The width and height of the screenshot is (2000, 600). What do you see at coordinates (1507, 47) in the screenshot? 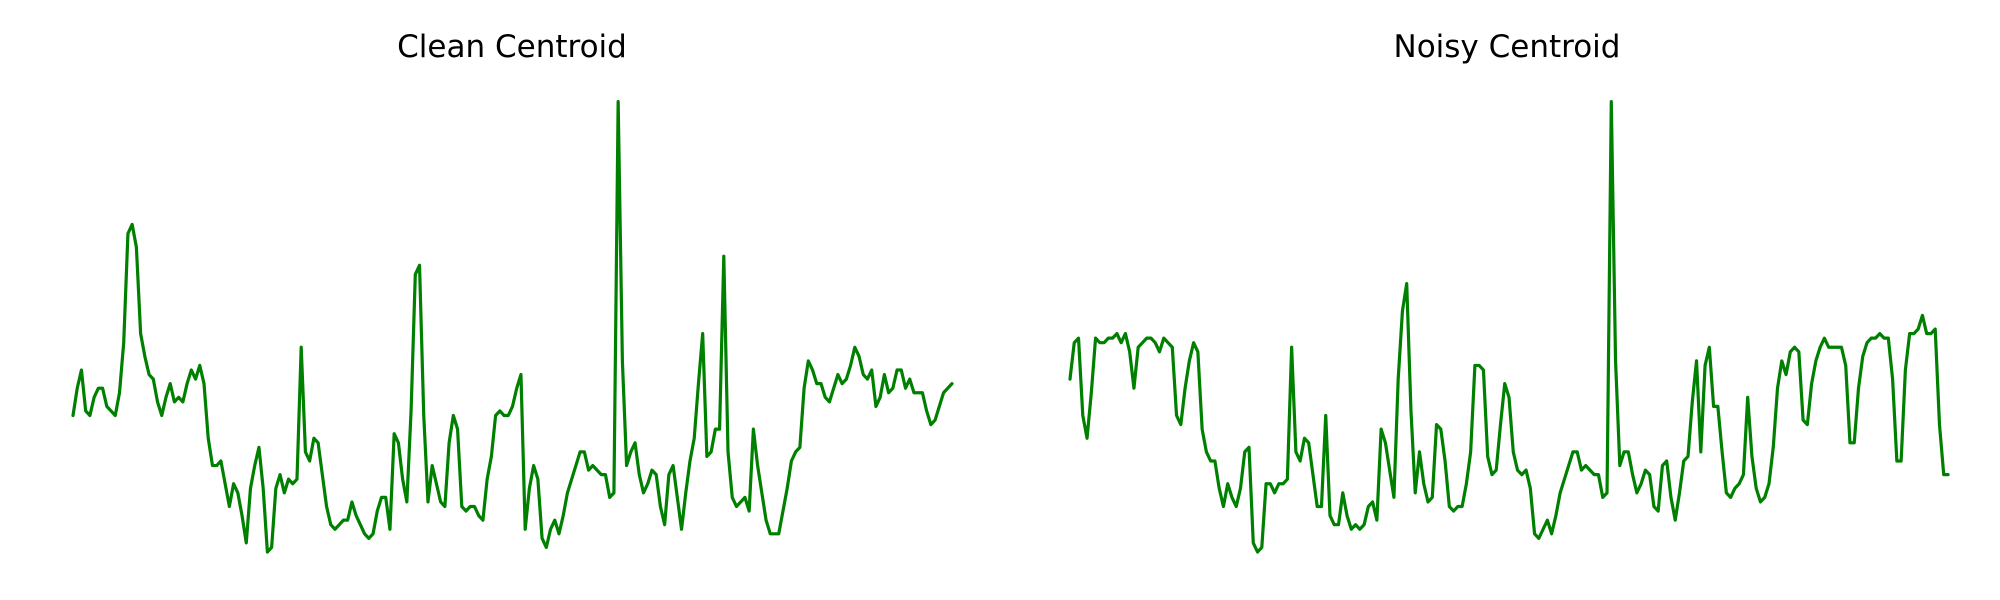
I see `chart-title-noisy-centroid: Noisy Centroid` at bounding box center [1507, 47].